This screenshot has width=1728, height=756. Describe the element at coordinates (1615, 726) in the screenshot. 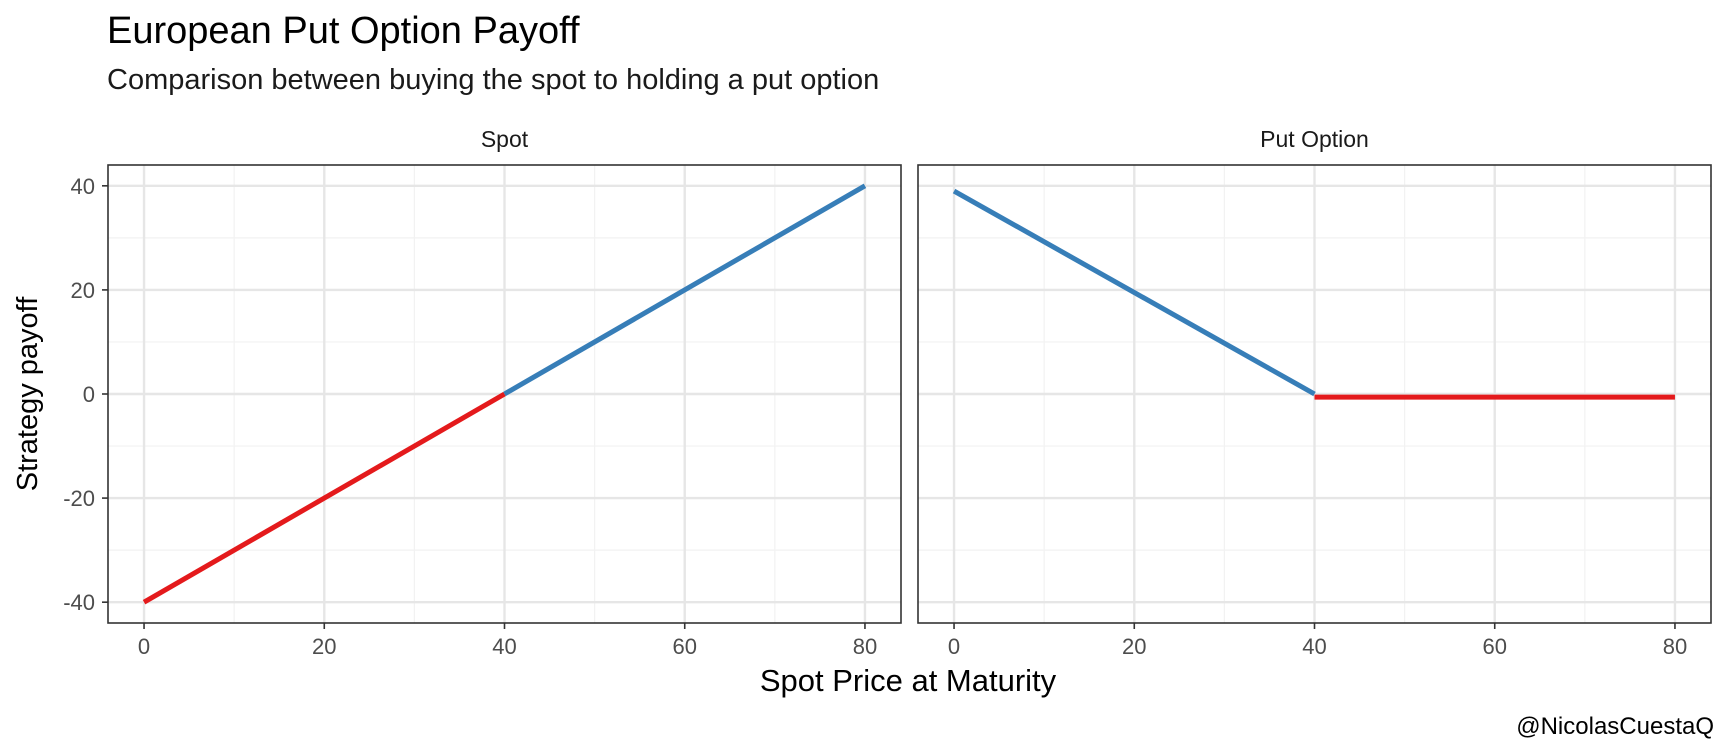

I see `caption: @NicolasCuestaQ` at that location.